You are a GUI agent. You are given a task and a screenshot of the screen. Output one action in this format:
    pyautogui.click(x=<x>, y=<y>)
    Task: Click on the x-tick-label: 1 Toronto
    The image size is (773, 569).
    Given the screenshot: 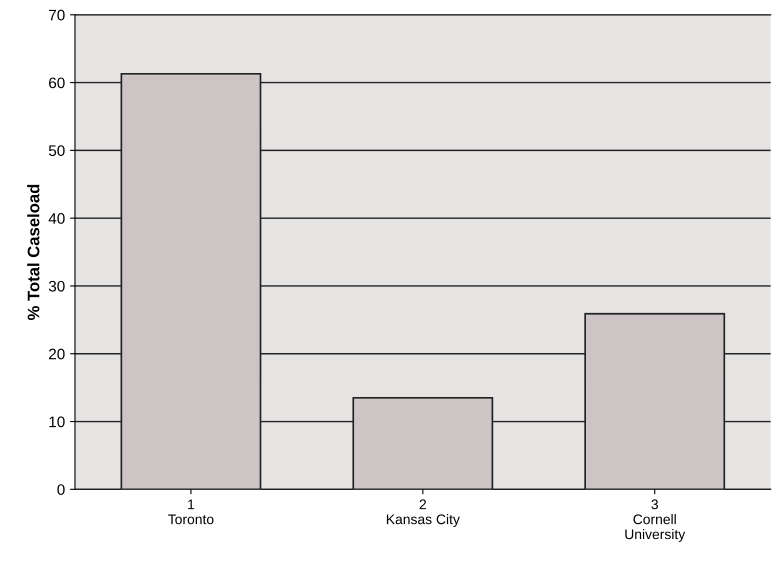 What is the action you would take?
    pyautogui.click(x=191, y=512)
    